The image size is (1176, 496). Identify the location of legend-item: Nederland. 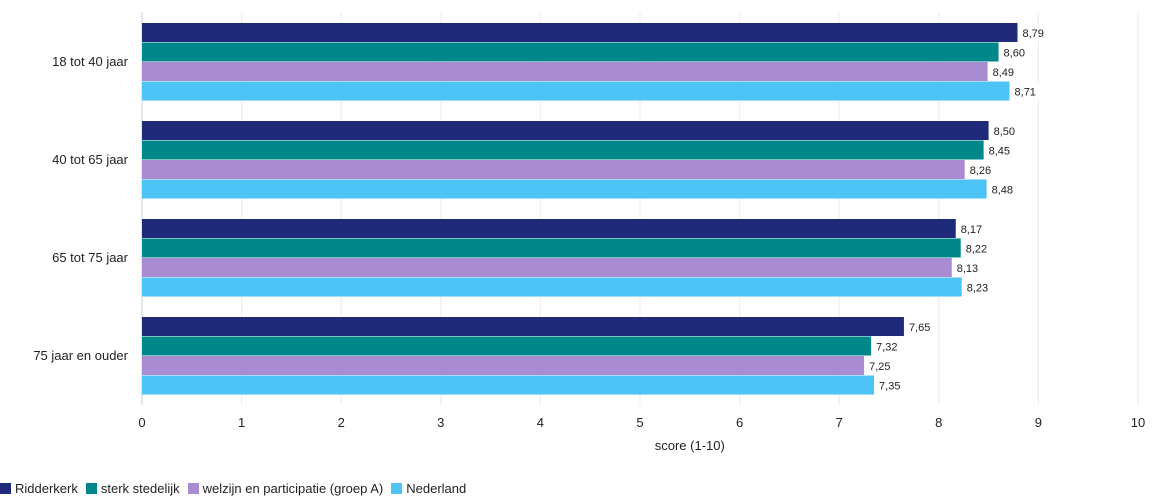
(428, 488).